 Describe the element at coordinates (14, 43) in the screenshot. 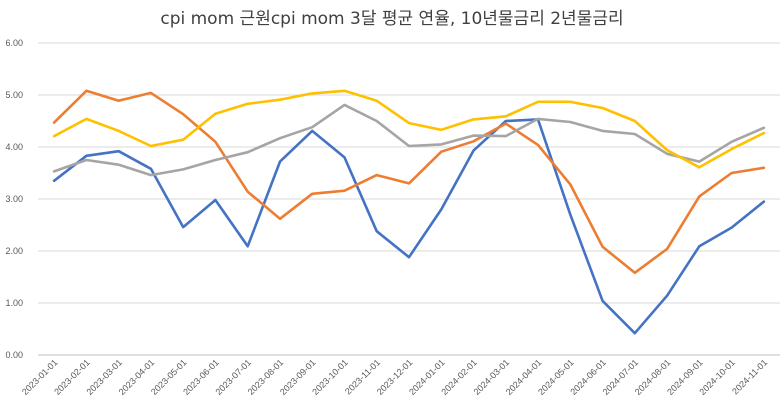

I see `y-tick-label: 6.00` at that location.